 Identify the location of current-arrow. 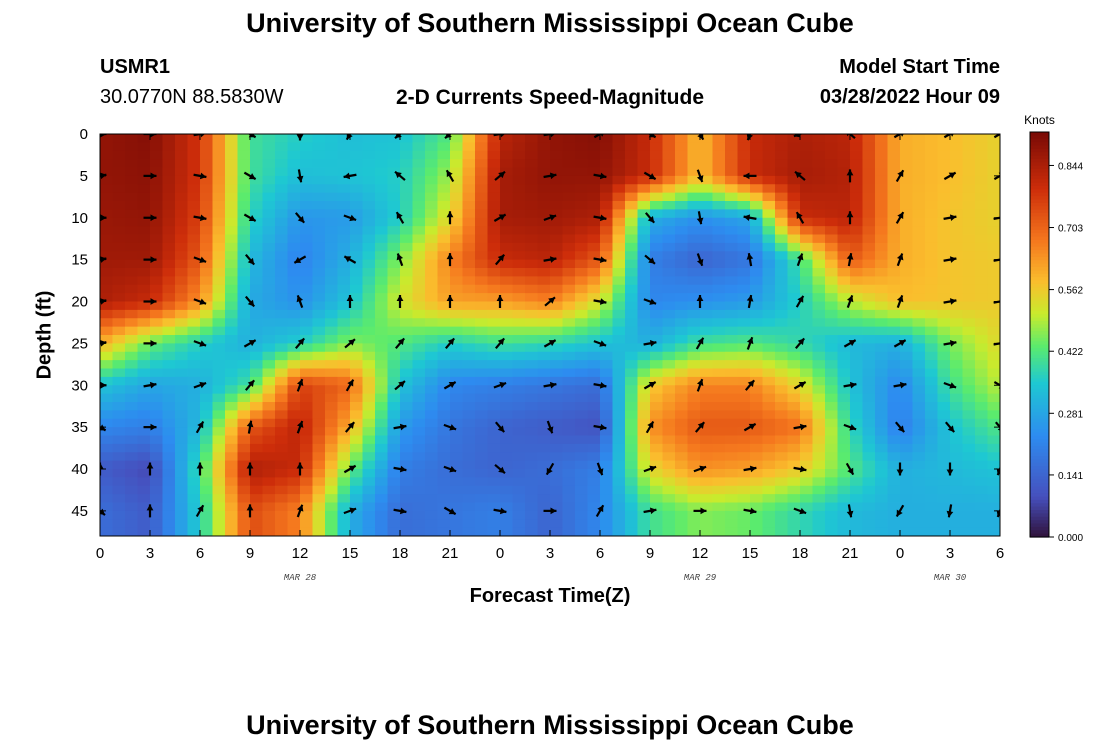
(600, 218).